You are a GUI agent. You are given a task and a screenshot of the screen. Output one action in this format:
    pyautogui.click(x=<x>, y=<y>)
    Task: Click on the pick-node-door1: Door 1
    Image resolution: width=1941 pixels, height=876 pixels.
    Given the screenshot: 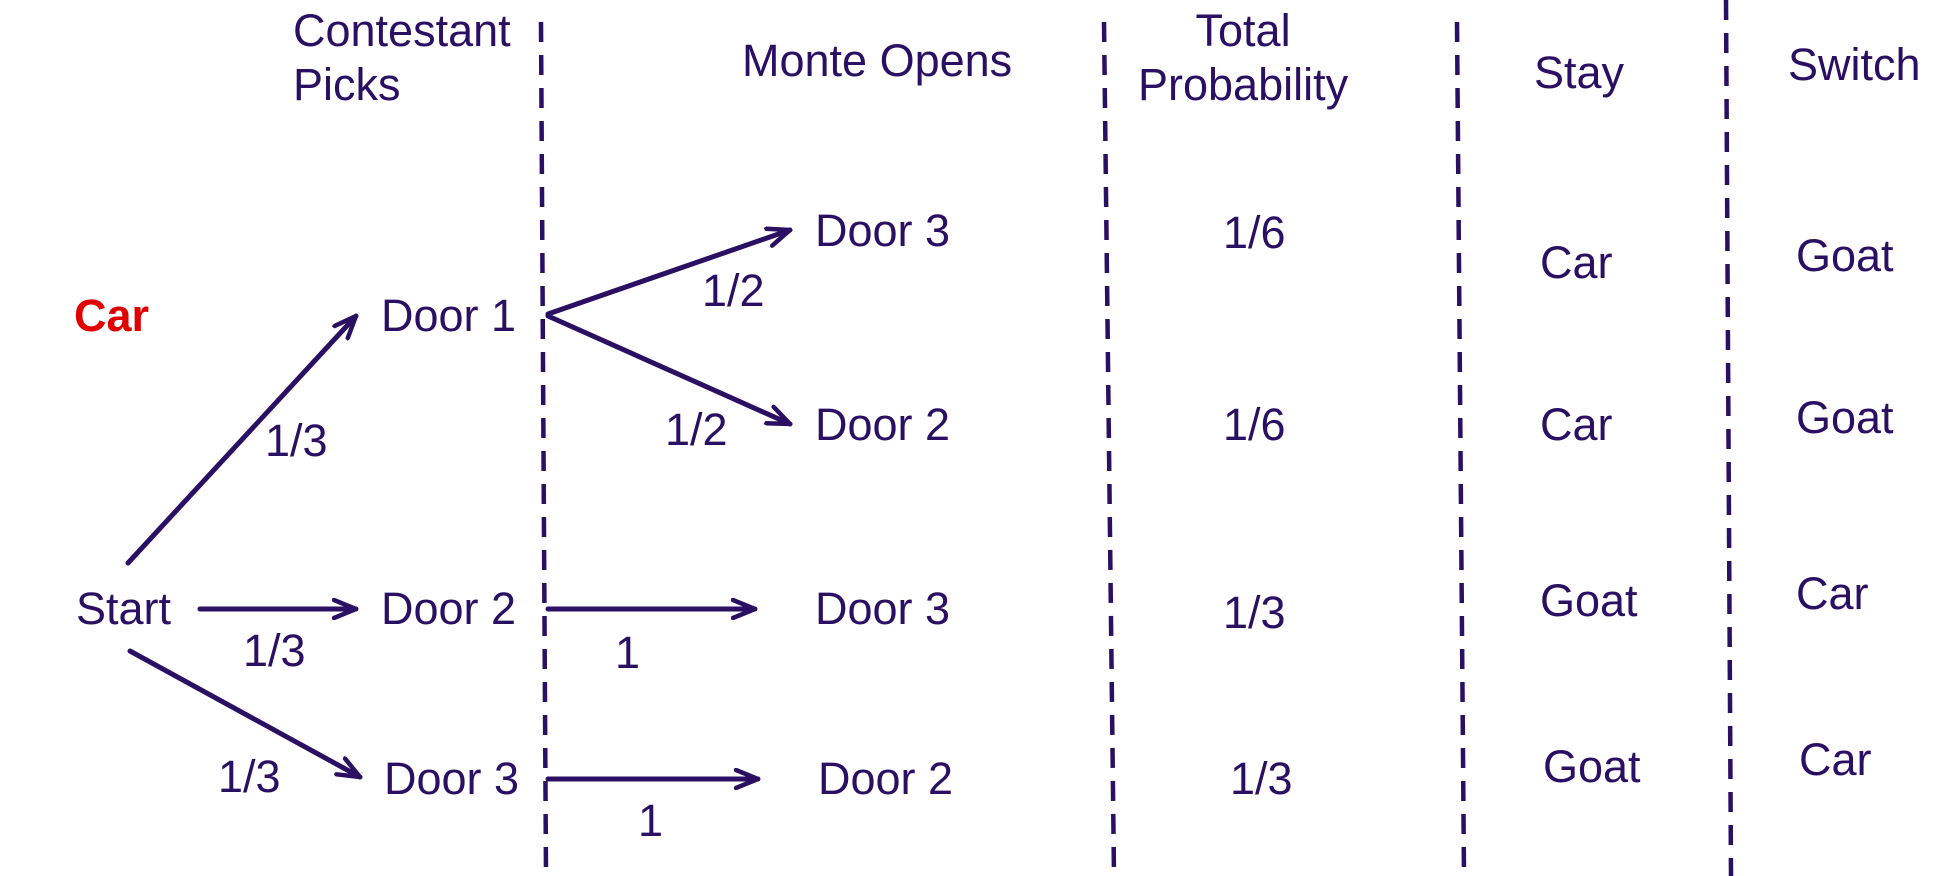 What is the action you would take?
    pyautogui.click(x=449, y=315)
    